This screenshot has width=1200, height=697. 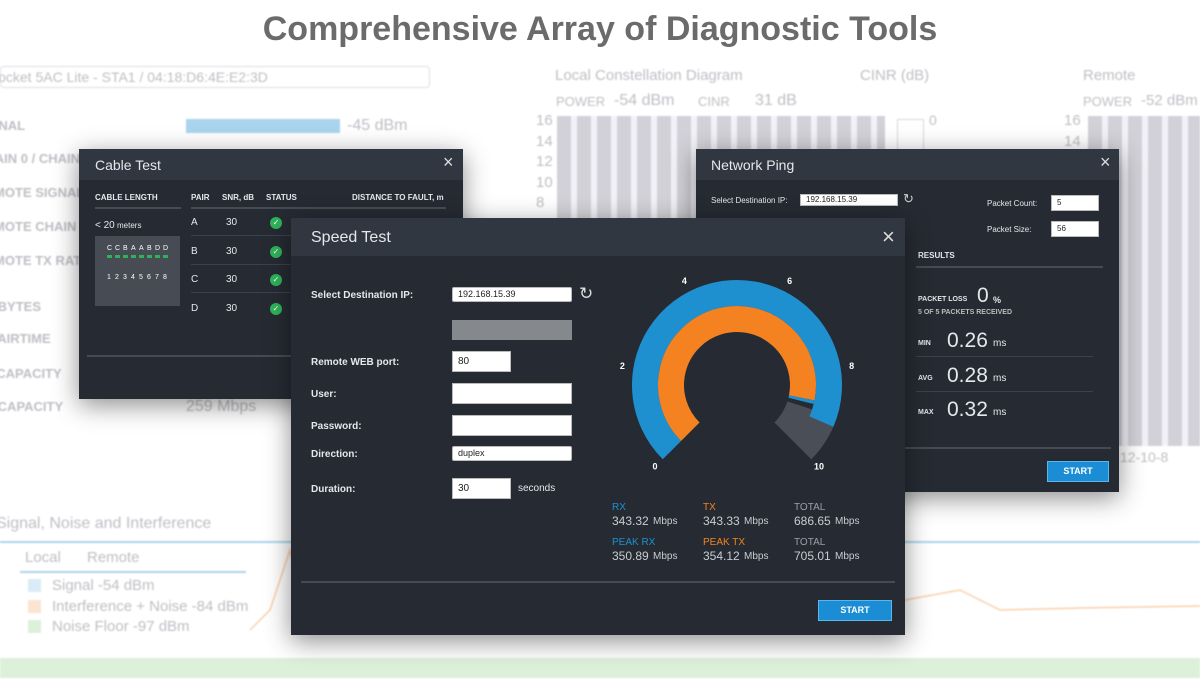 What do you see at coordinates (926, 412) in the screenshot?
I see `stat-label: MAX` at bounding box center [926, 412].